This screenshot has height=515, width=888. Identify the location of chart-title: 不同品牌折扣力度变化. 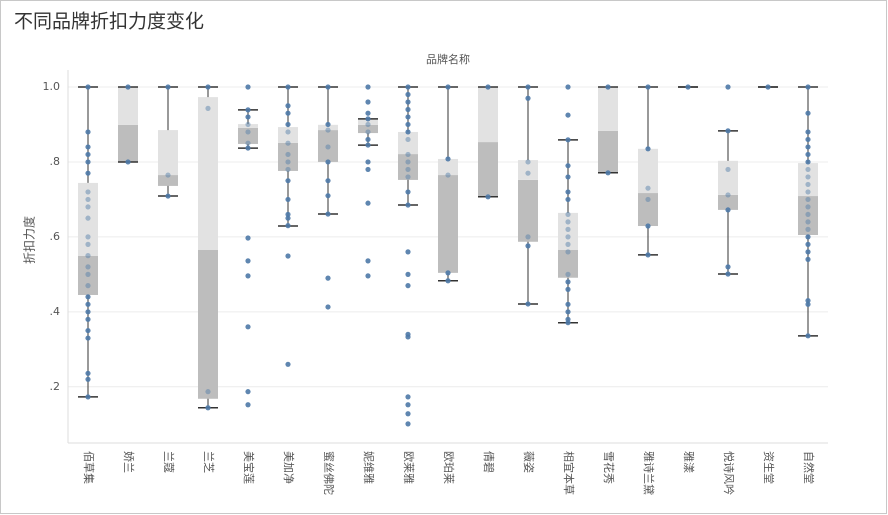
(109, 22).